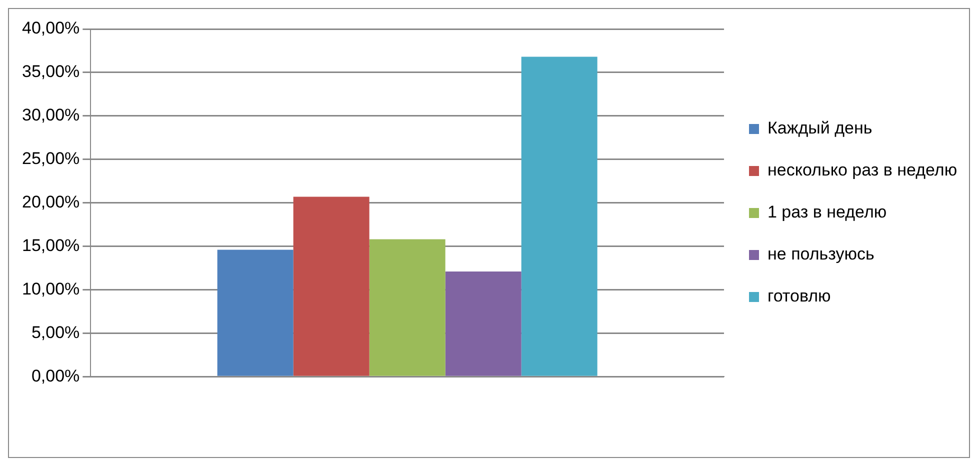  What do you see at coordinates (827, 212) in the screenshot?
I see `legend-label: 1 раз в неделю` at bounding box center [827, 212].